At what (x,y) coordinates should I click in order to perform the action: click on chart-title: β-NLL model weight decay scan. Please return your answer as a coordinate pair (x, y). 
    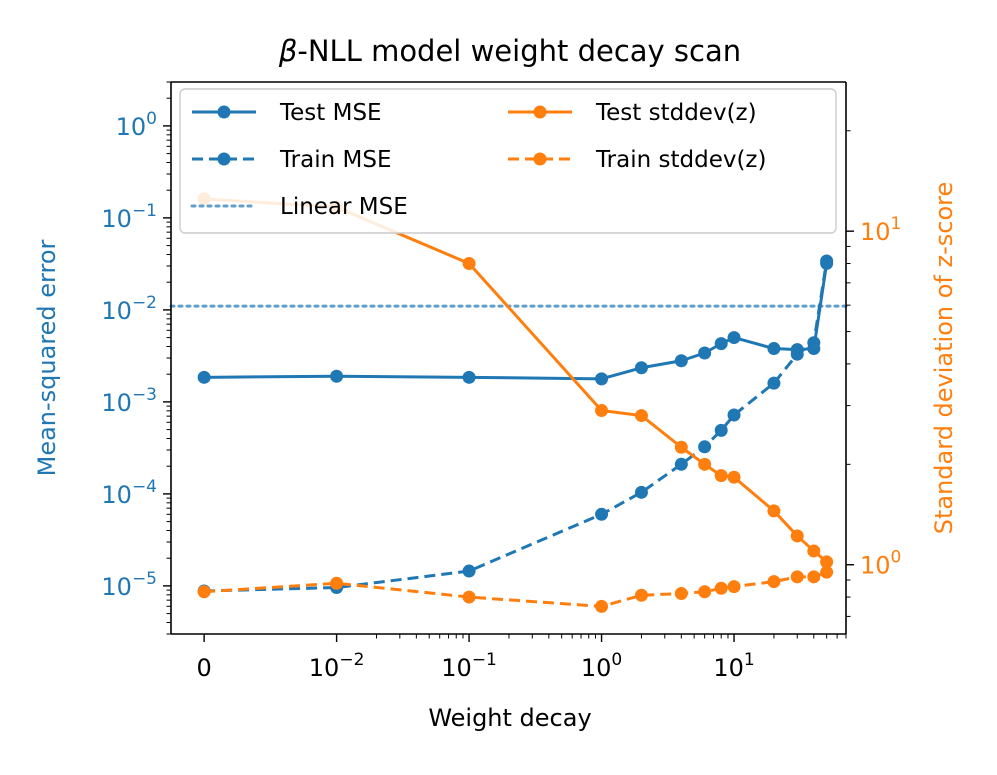
    Looking at the image, I should click on (509, 51).